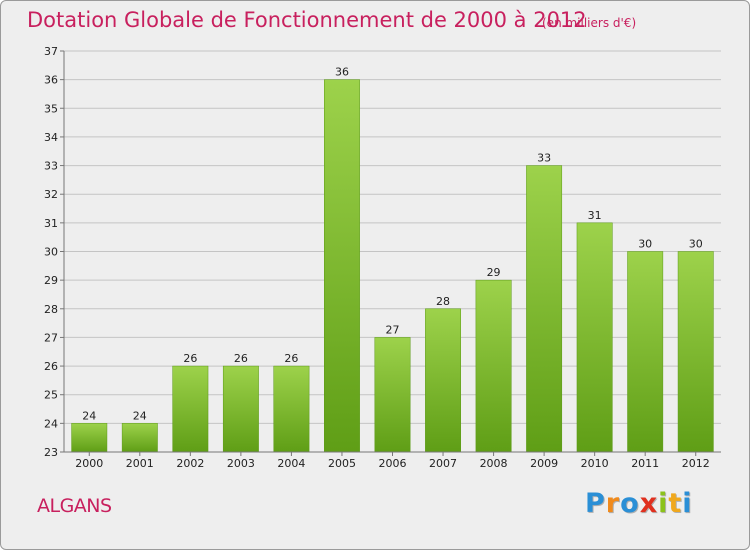 Image resolution: width=750 pixels, height=550 pixels. I want to click on value-label: 27, so click(393, 329).